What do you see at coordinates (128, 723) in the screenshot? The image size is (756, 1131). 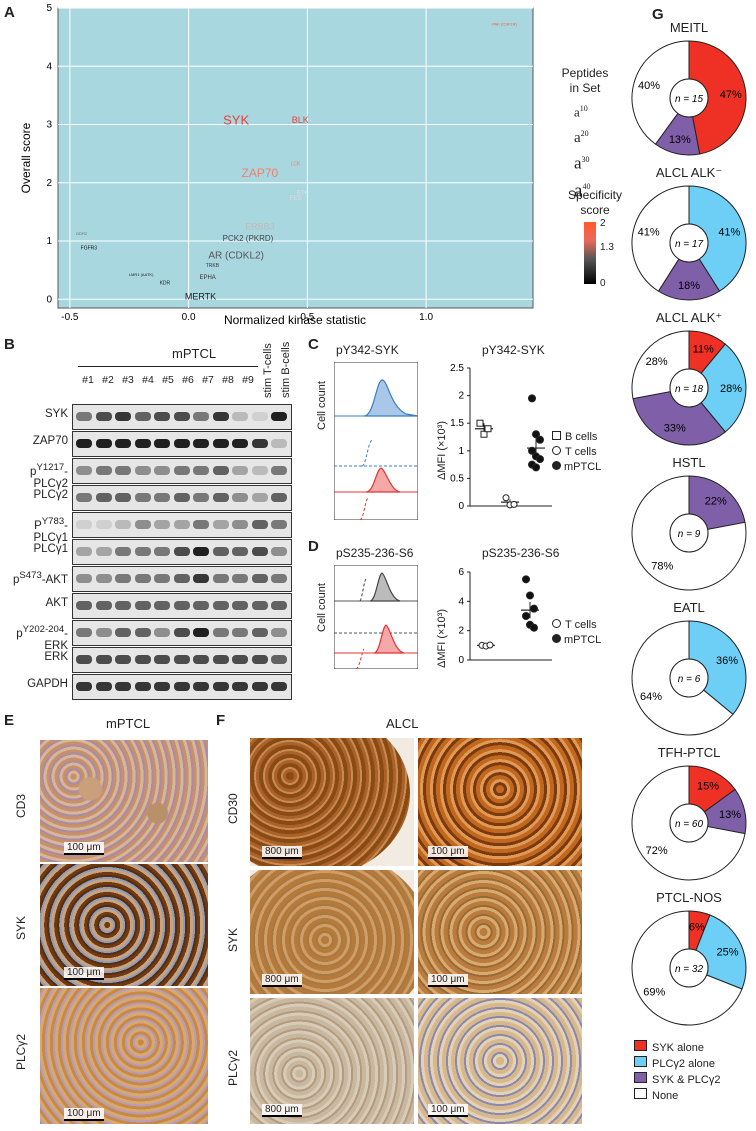 I see `ihc-title: mPTCL` at bounding box center [128, 723].